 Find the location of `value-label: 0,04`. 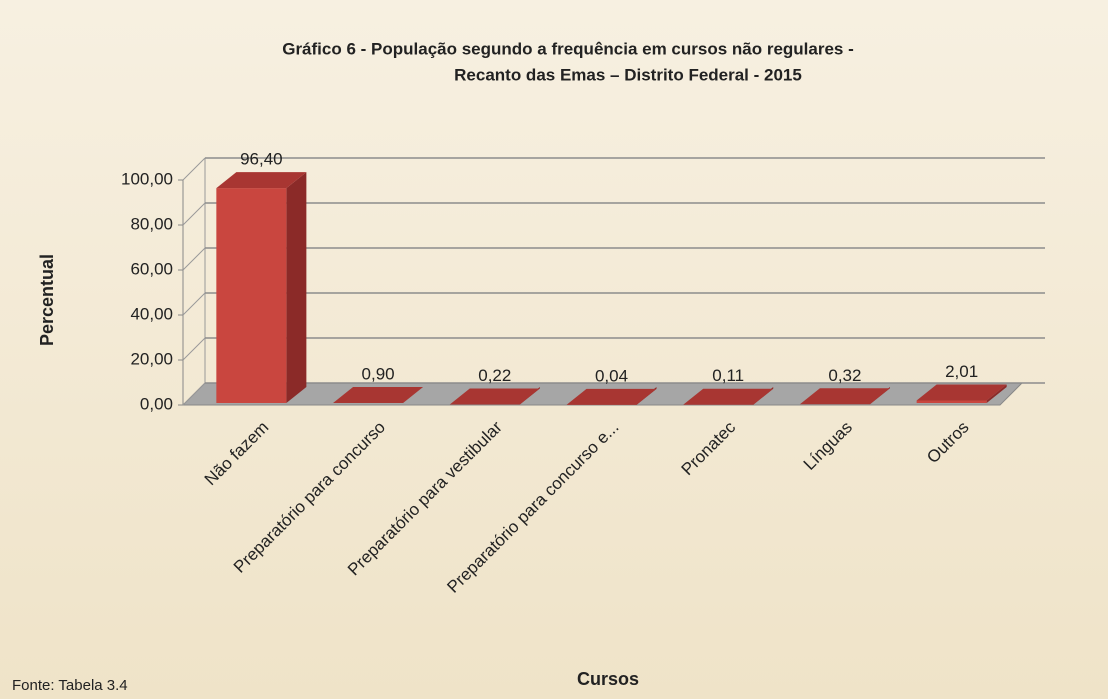

value-label: 0,04 is located at coordinates (611, 375).